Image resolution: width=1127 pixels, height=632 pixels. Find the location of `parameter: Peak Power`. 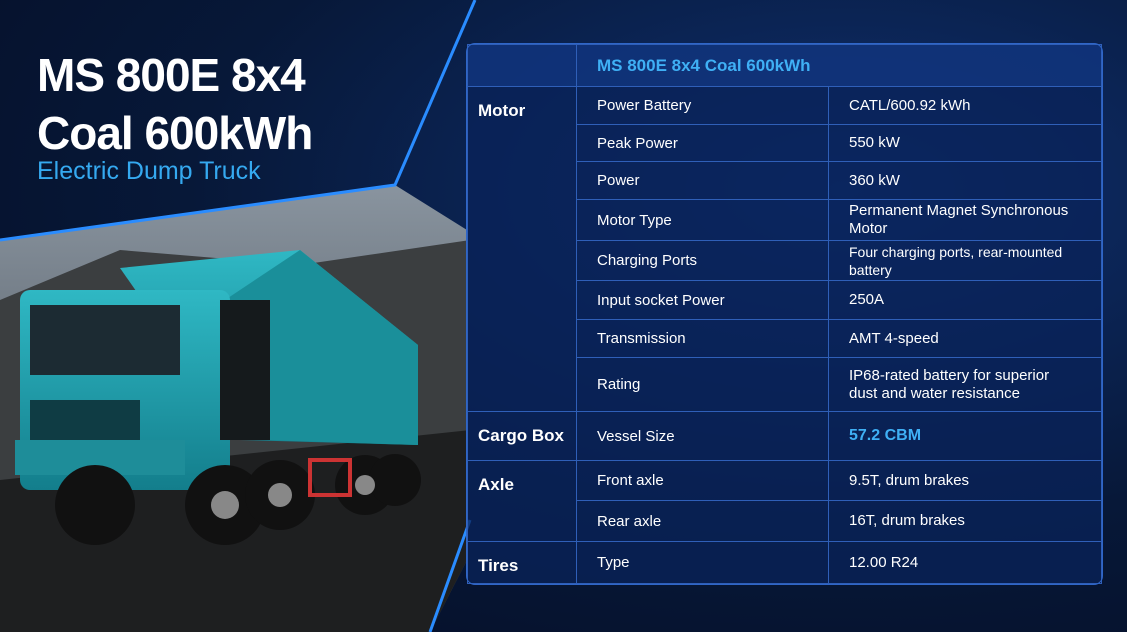

parameter: Peak Power is located at coordinates (702, 143).